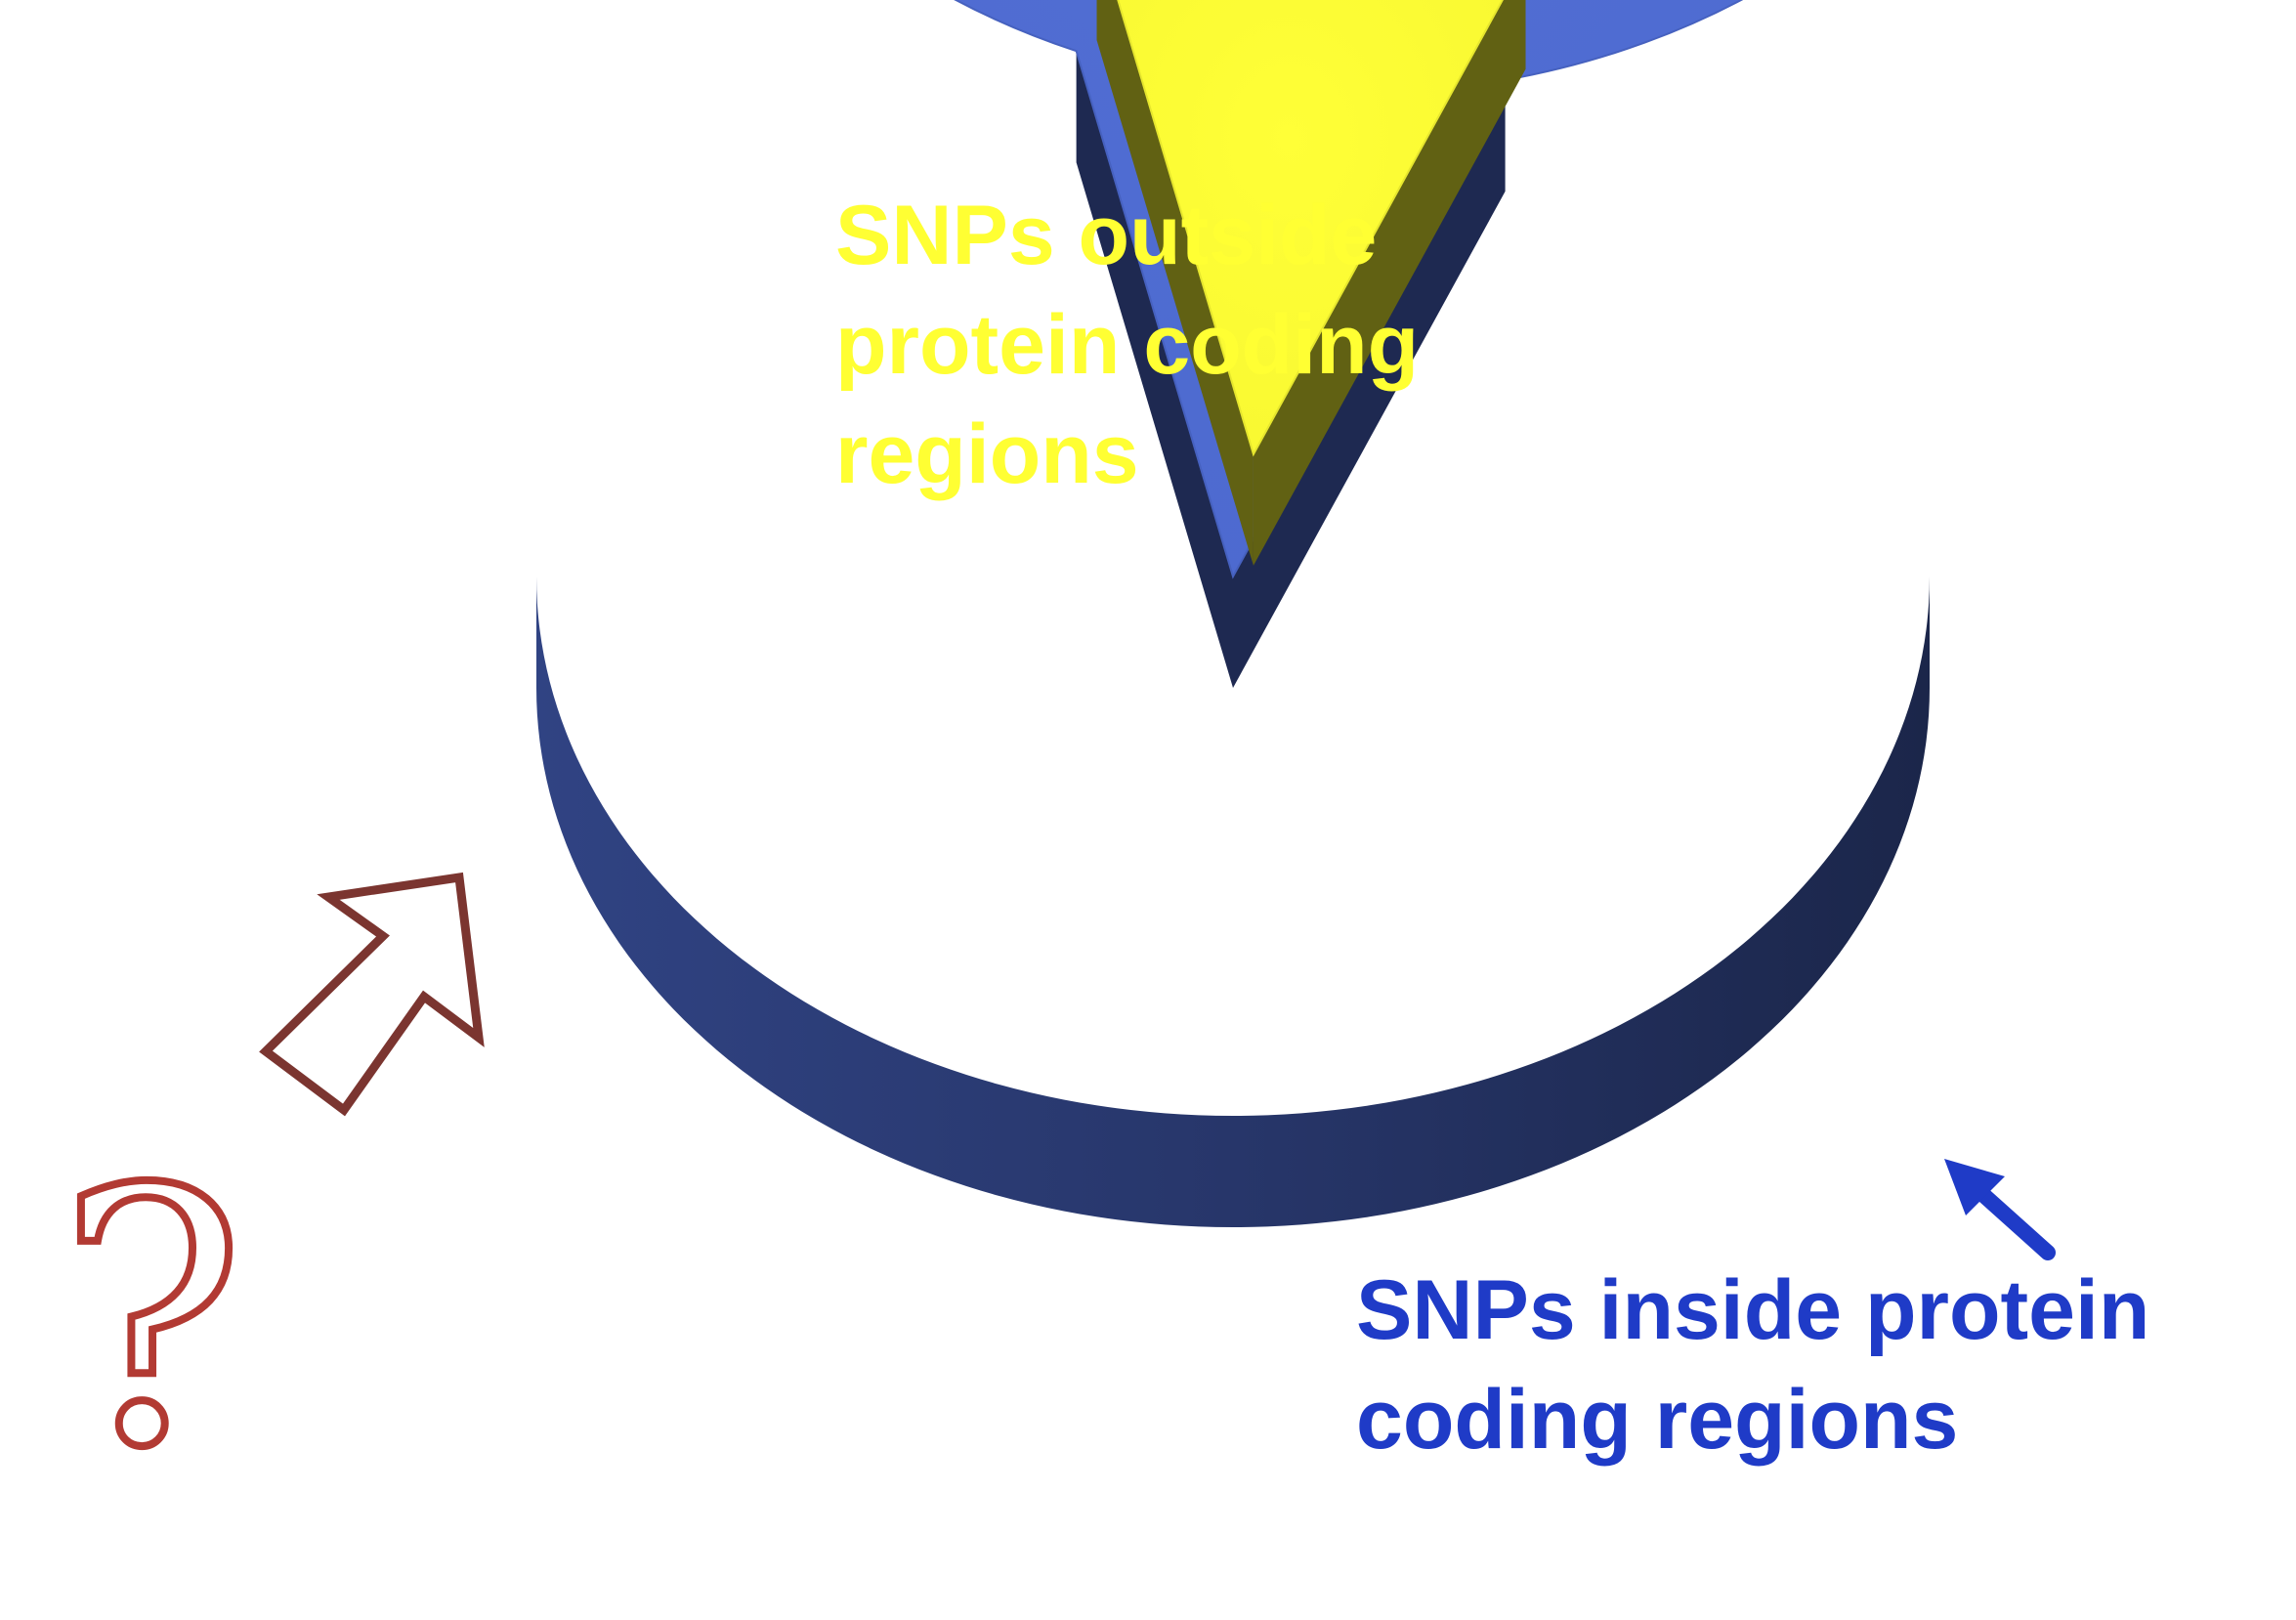  What do you see at coordinates (1753, 1310) in the screenshot?
I see `slice-label-line: SNPs inside protein` at bounding box center [1753, 1310].